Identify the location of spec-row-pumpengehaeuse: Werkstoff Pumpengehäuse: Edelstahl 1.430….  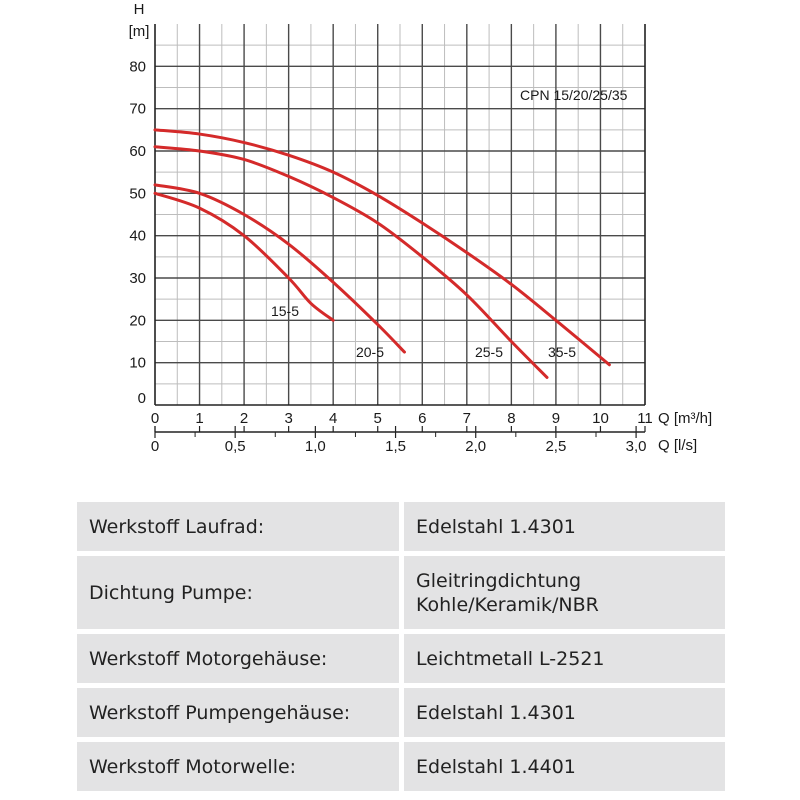
(401, 712).